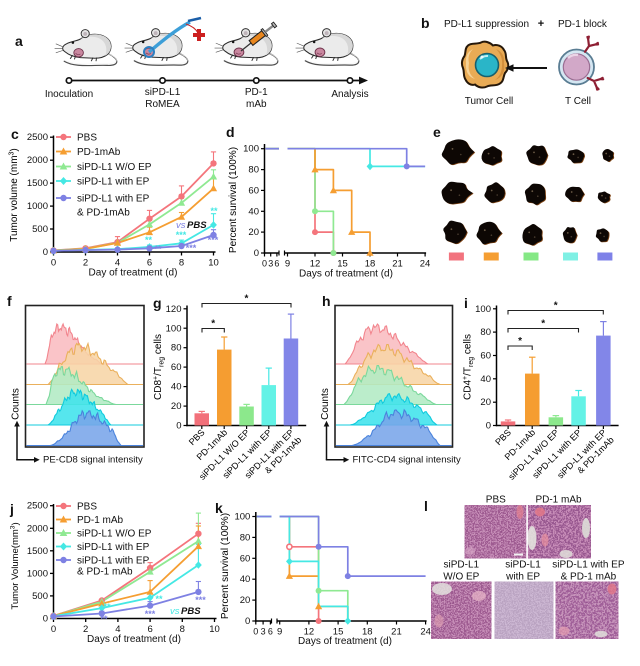 The height and width of the screenshot is (666, 640). What do you see at coordinates (326, 301) in the screenshot?
I see `svg-text: h` at bounding box center [326, 301].